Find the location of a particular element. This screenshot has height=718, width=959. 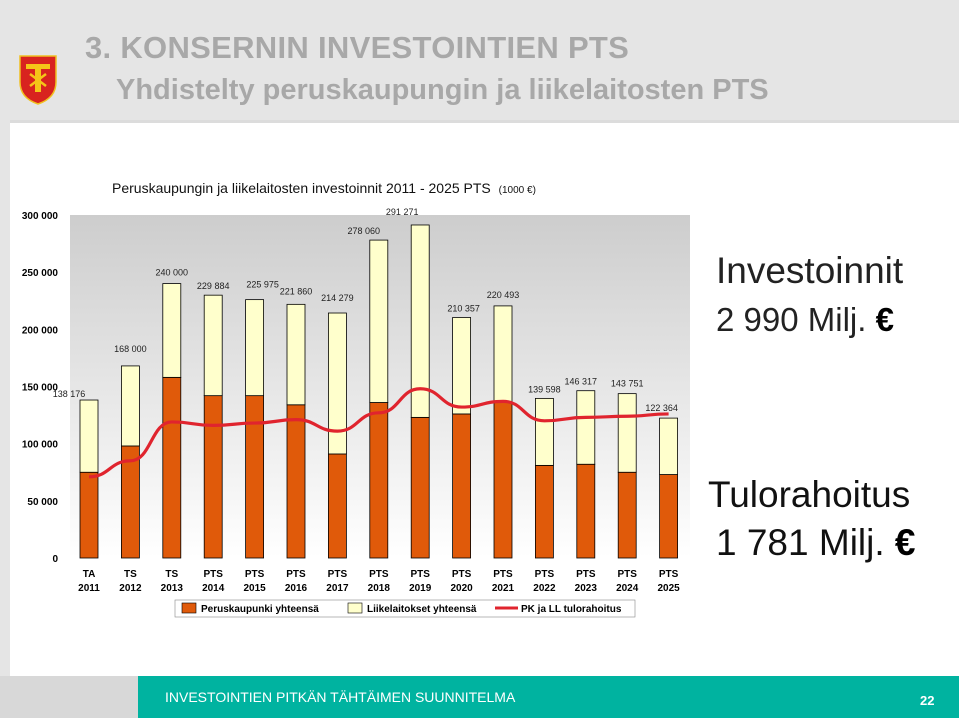

y-tick-label: 50 000 is located at coordinates (42, 502).